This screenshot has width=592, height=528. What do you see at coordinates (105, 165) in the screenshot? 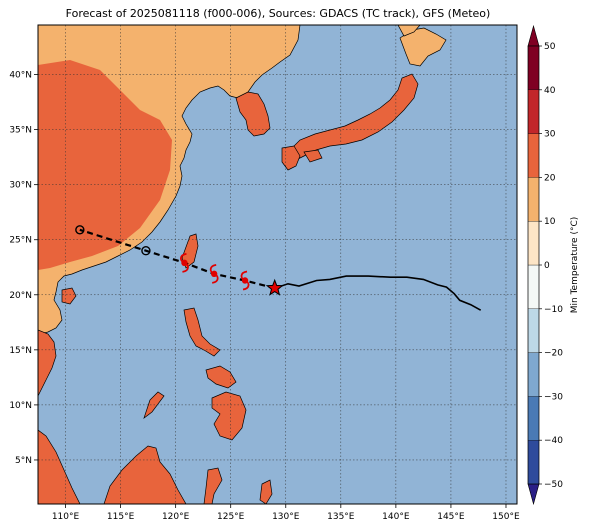
I see `land-china-interior` at bounding box center [105, 165].